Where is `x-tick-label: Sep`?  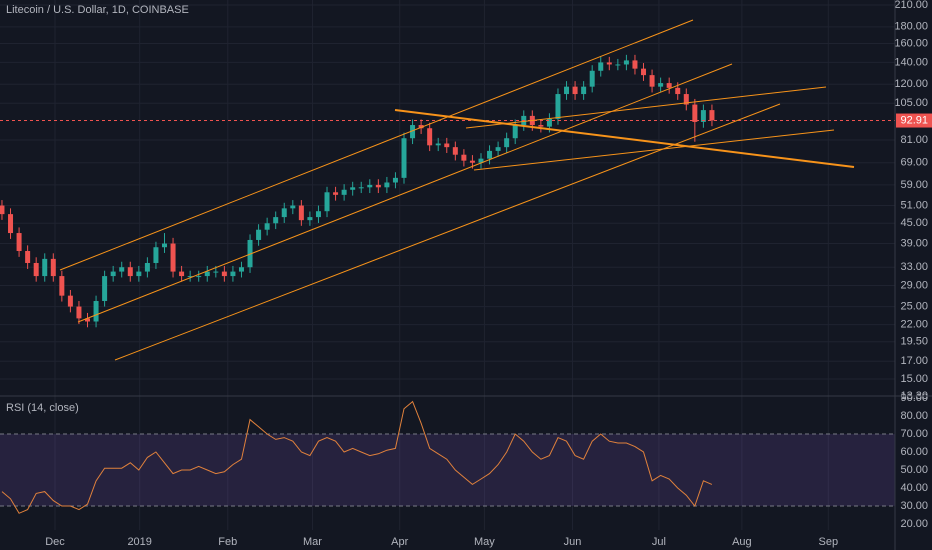
x-tick-label: Sep is located at coordinates (828, 542).